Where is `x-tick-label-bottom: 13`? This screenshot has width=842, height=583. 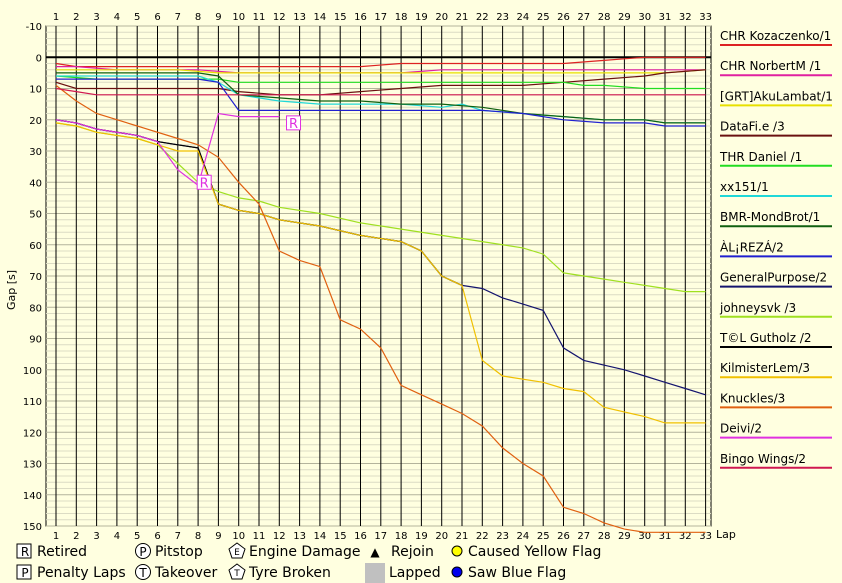
x-tick-label-bottom: 13 is located at coordinates (299, 536).